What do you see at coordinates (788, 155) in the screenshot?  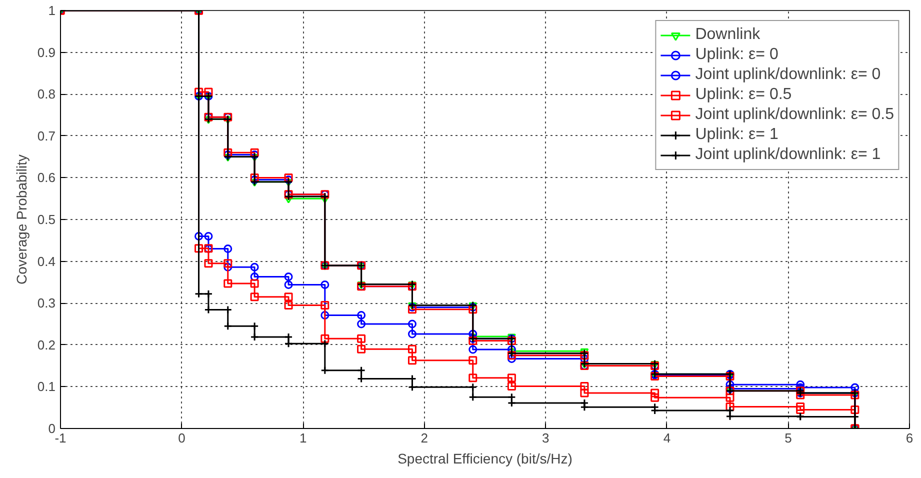 I see `legend-label: Joint uplink/downlink: ε= 1` at bounding box center [788, 155].